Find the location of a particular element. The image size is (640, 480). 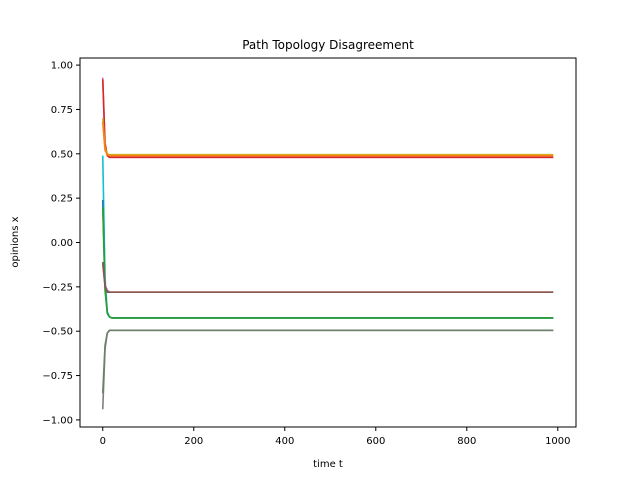

x-tick-label: 0 is located at coordinates (103, 441).